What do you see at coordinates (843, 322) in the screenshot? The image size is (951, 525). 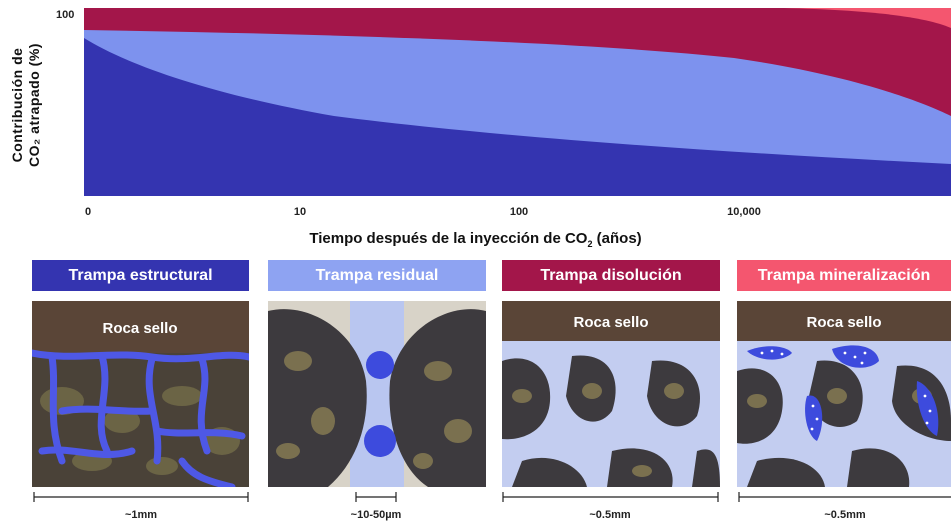 I see `panel-mineralizacion-rock-label: Roca sello` at bounding box center [843, 322].